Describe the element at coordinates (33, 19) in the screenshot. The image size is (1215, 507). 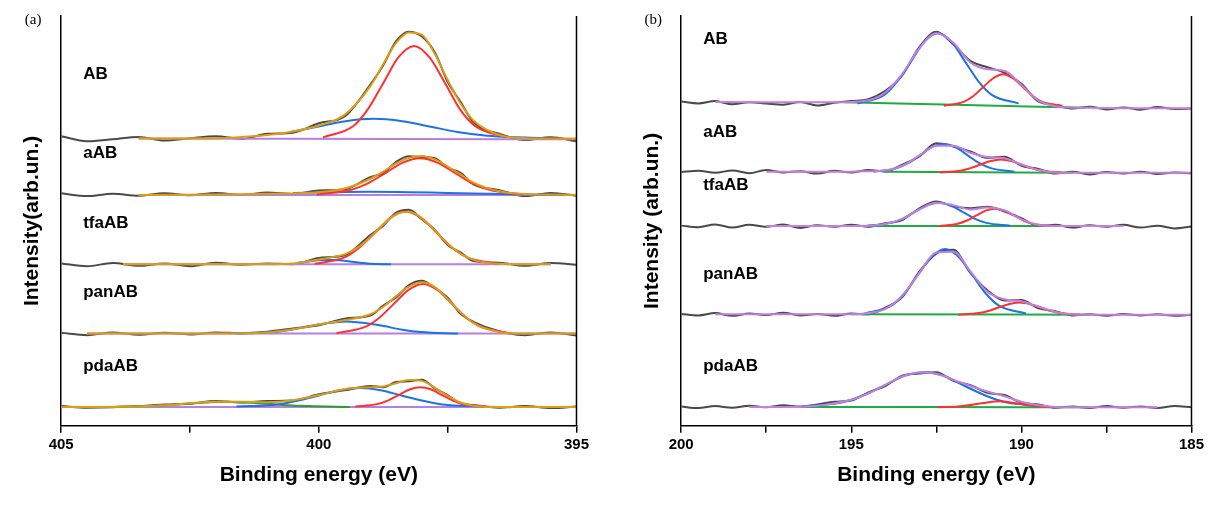
I see `text: (a)` at that location.